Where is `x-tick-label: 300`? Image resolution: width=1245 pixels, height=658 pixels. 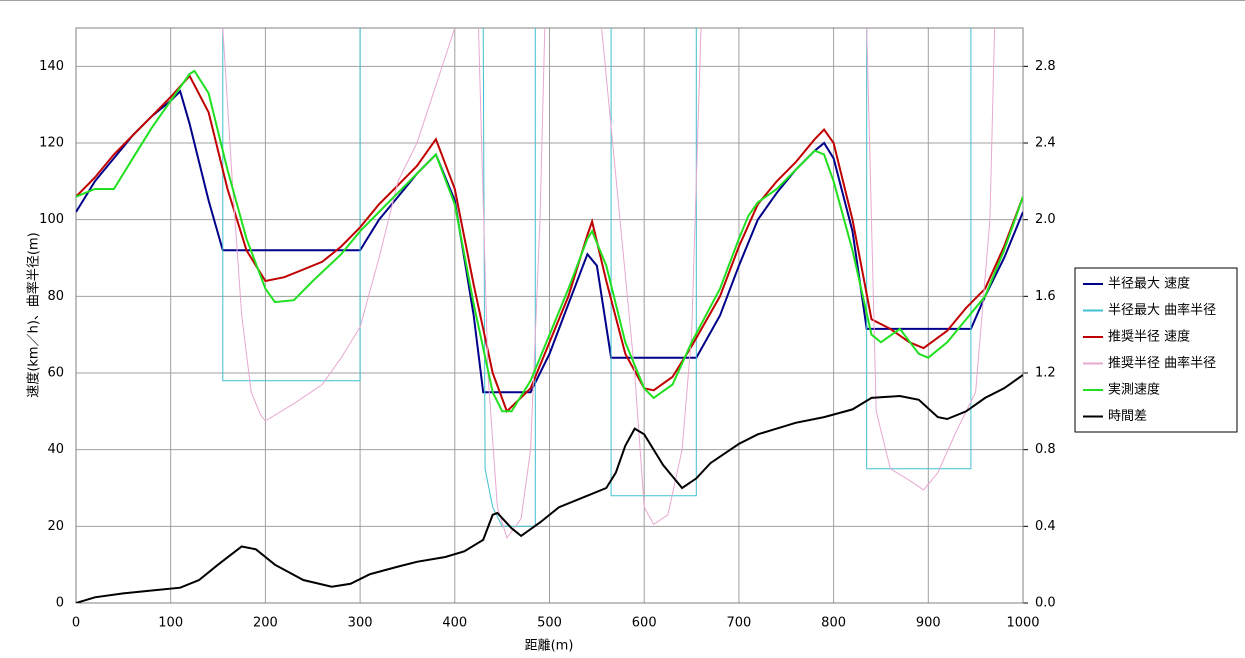 x-tick-label: 300 is located at coordinates (360, 623).